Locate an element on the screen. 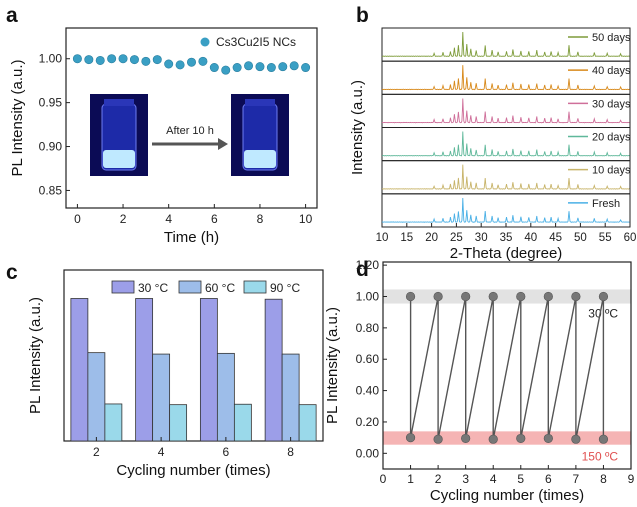 This screenshot has height=507, width=637. y-tick-label: 0.20 is located at coordinates (368, 422).